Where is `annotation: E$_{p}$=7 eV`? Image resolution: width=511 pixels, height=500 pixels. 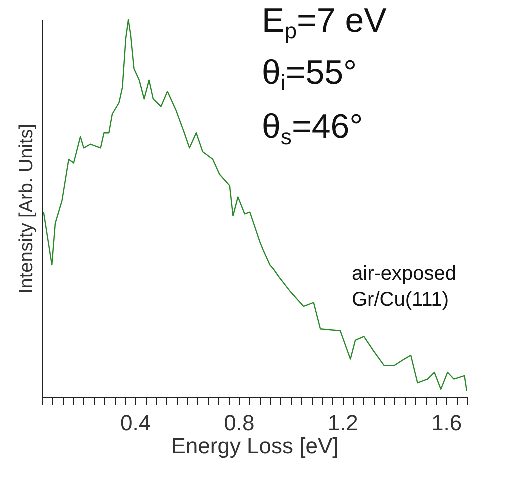 annotation: E$_{p}$=7 eV is located at coordinates (324, 23).